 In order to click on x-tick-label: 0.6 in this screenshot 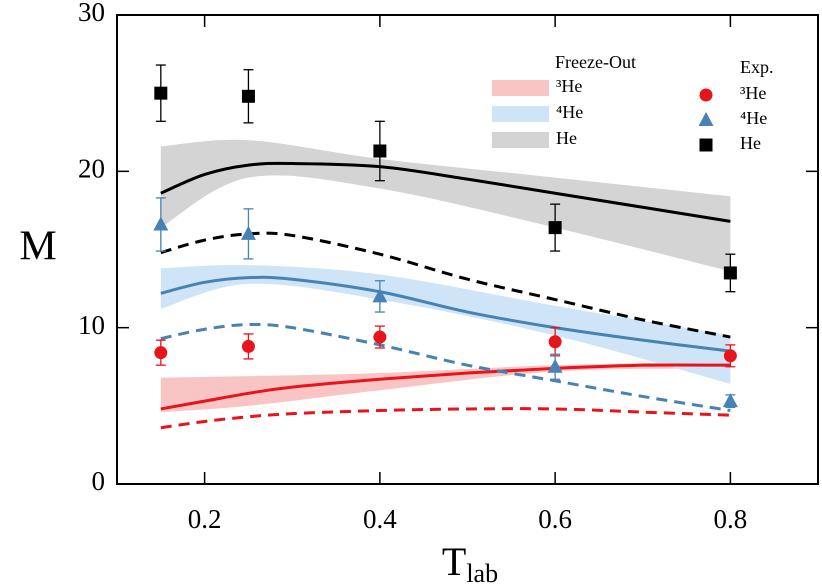, I will do `click(555, 519)`.